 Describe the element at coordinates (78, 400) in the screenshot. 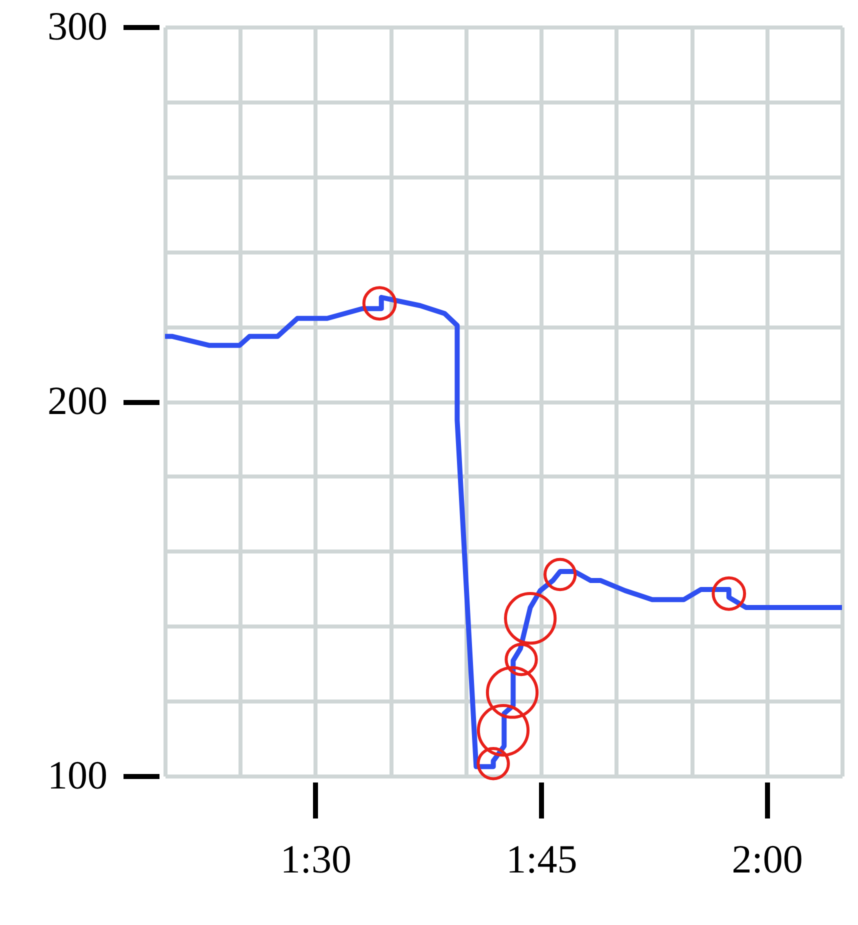

I see `y-tick-label: 200` at that location.